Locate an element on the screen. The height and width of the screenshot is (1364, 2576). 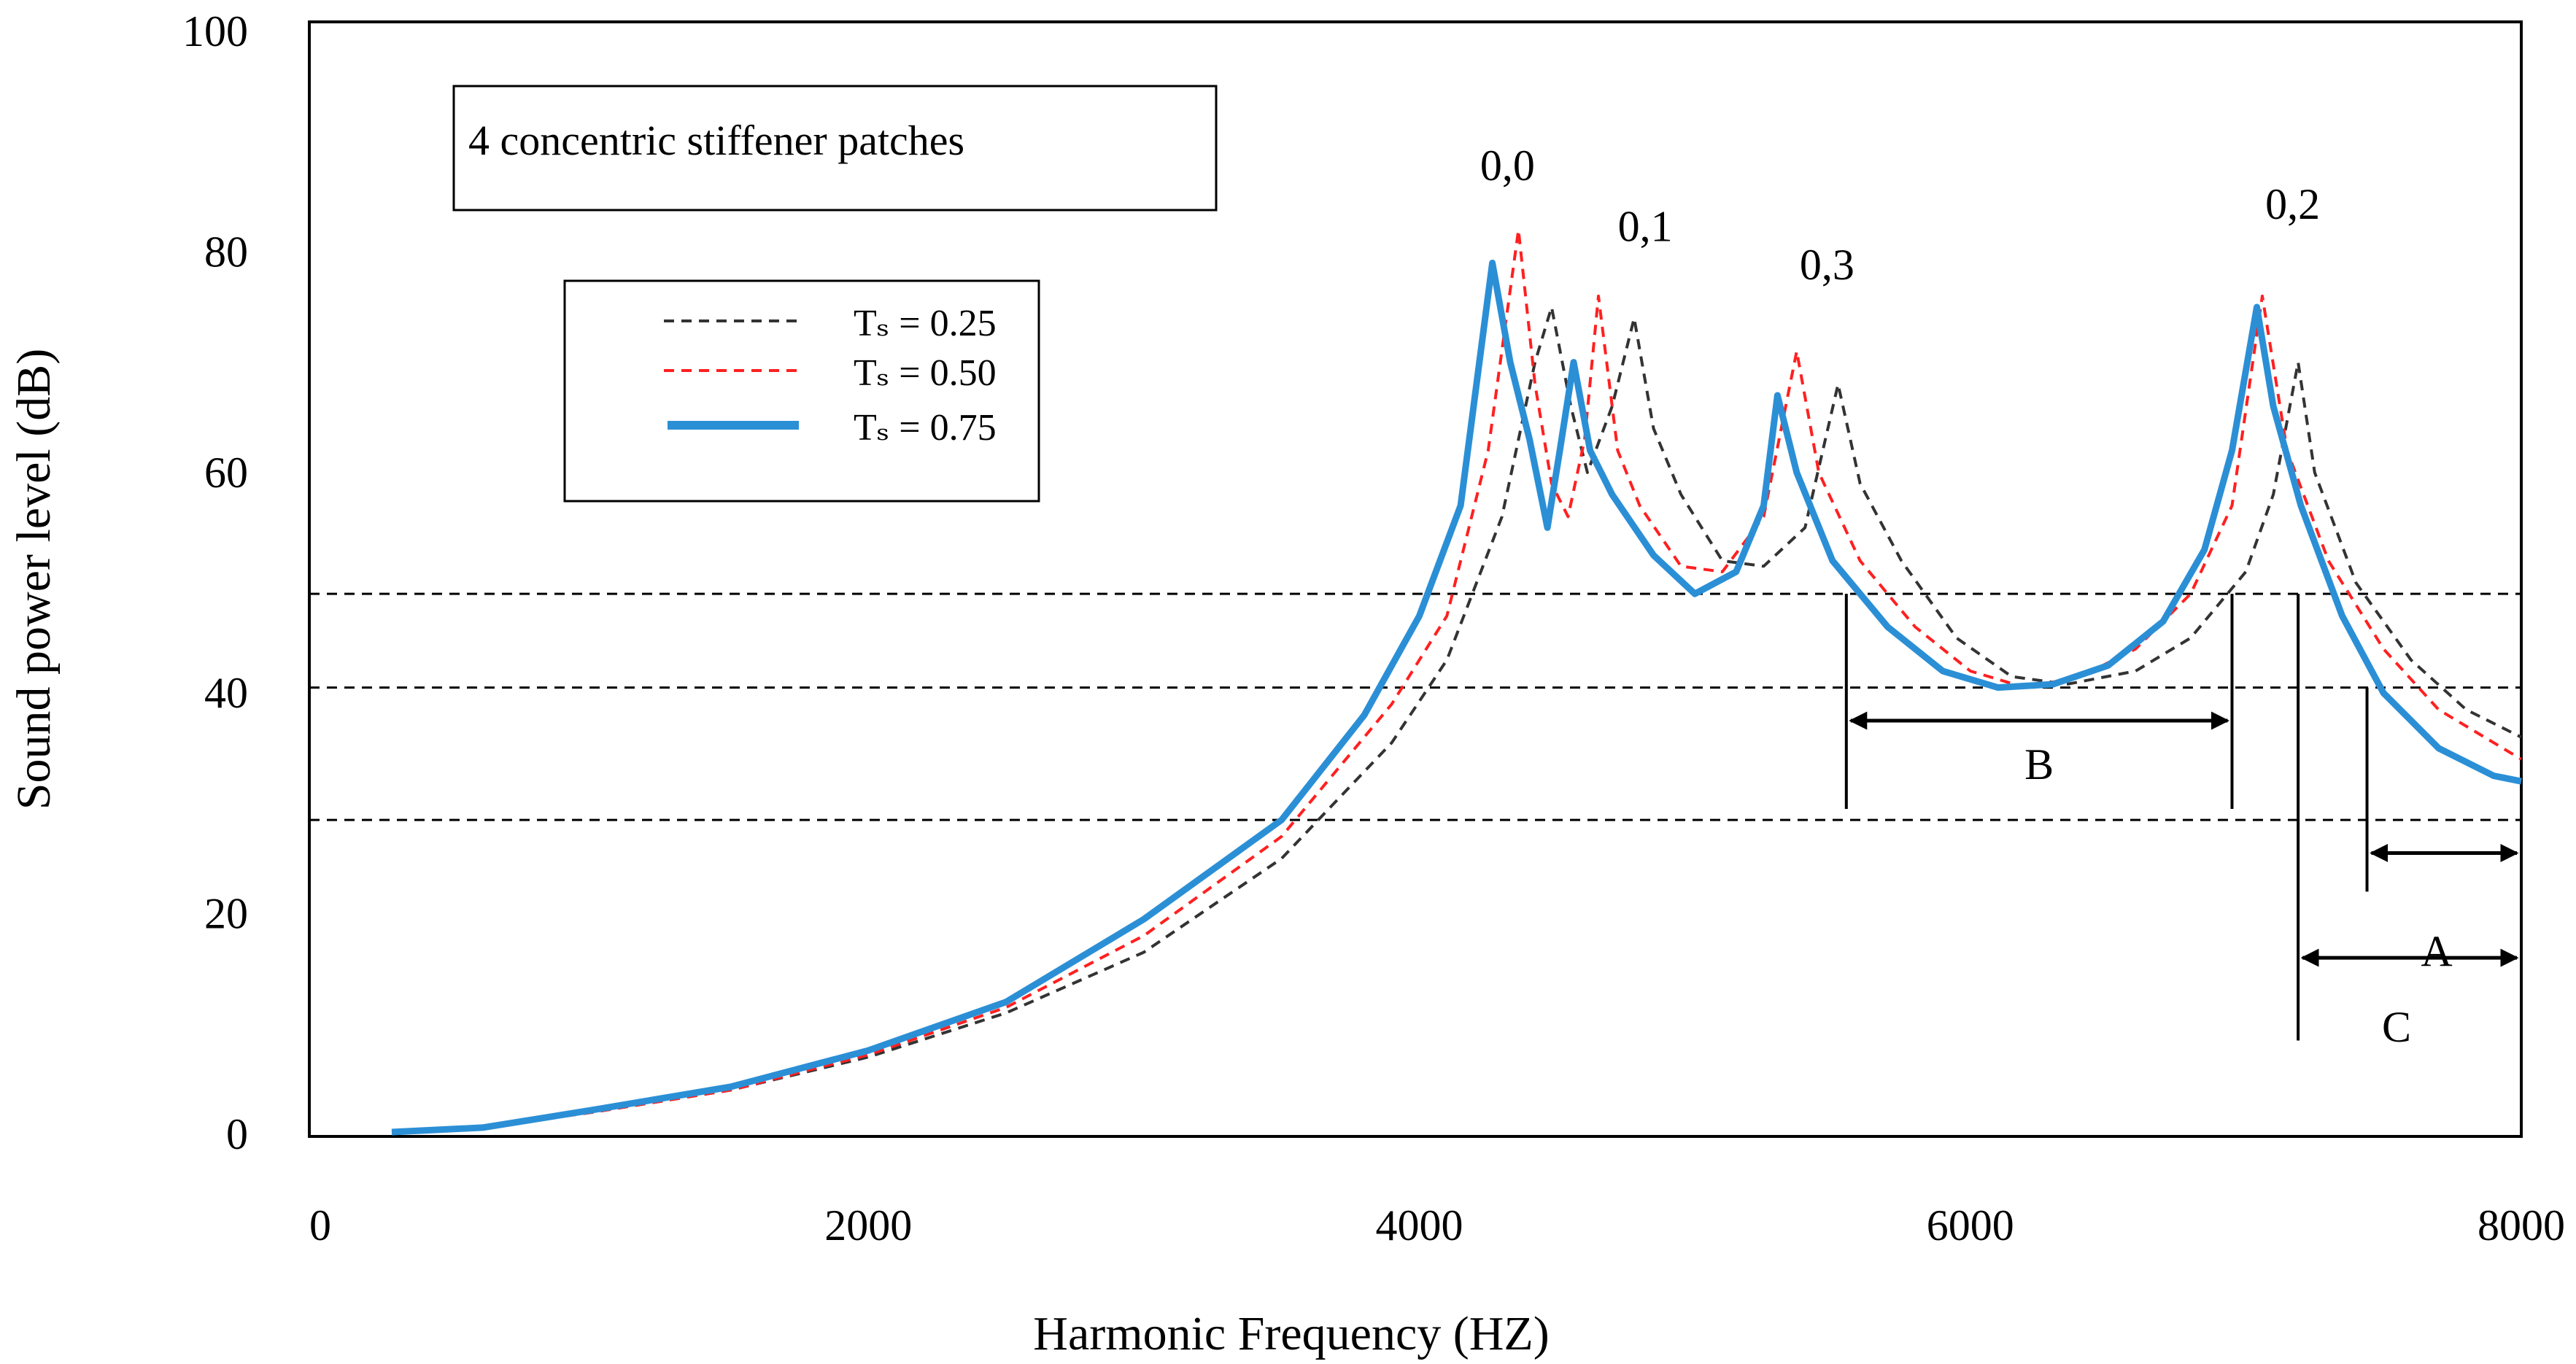
x-tick-label: 6000 is located at coordinates (1970, 1225).